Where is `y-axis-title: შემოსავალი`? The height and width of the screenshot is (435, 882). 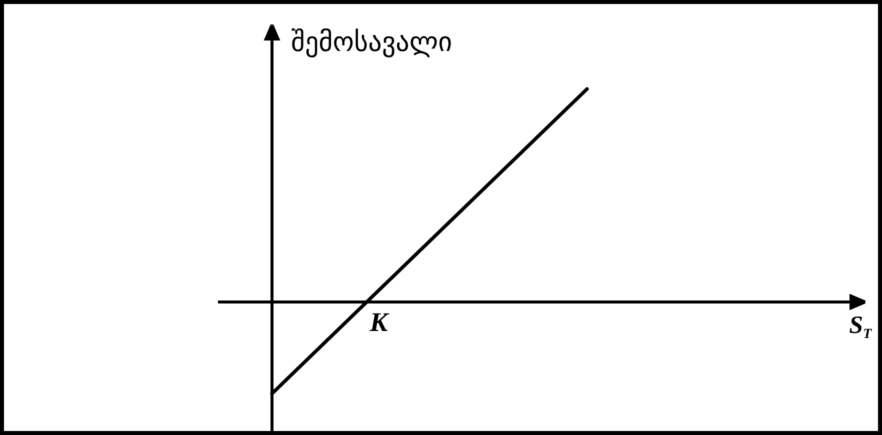
y-axis-title: შემოსავალი is located at coordinates (371, 42).